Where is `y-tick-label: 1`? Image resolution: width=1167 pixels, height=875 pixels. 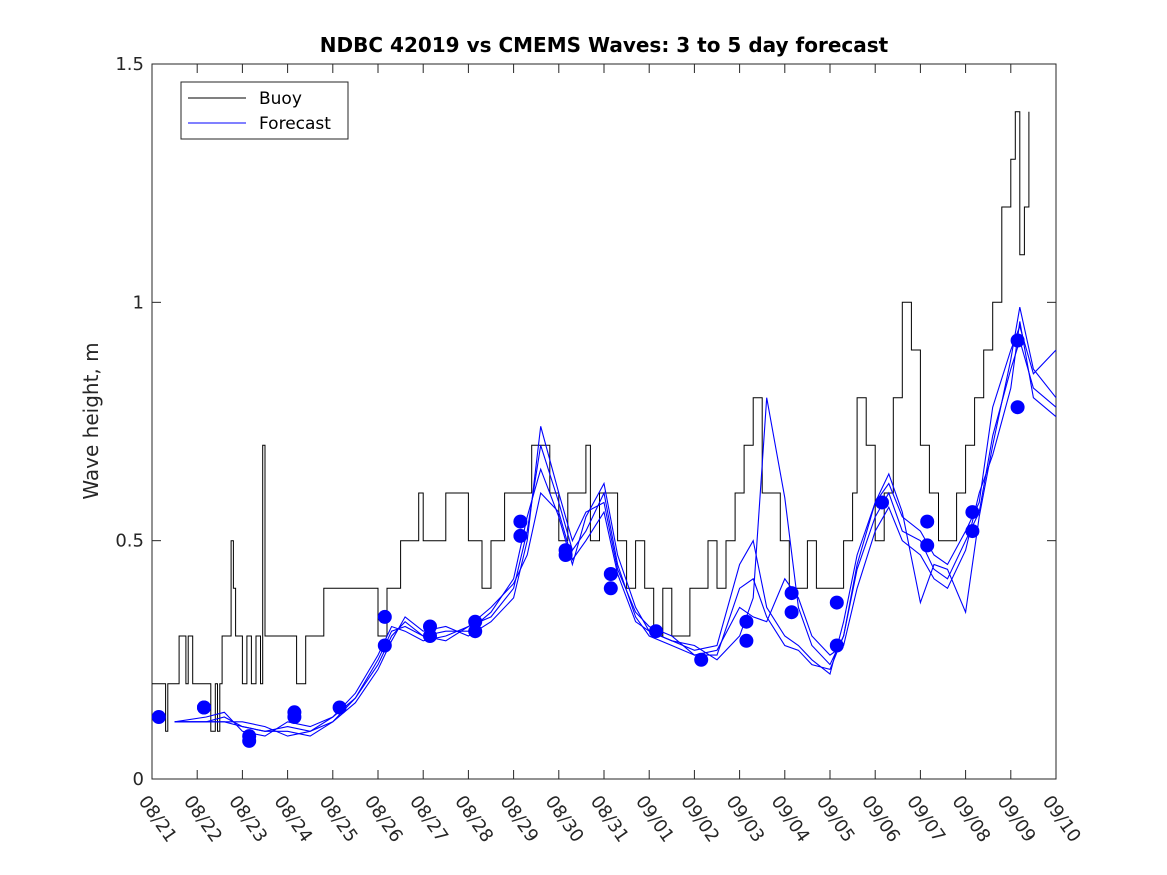
y-tick-label: 1 is located at coordinates (138, 302).